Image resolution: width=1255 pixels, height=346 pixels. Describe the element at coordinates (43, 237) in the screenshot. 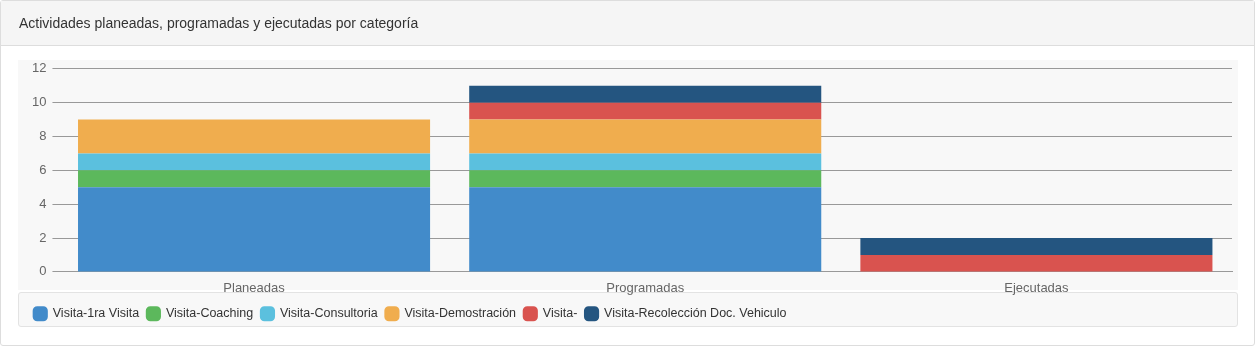

I see `y-tick-label: 2` at that location.